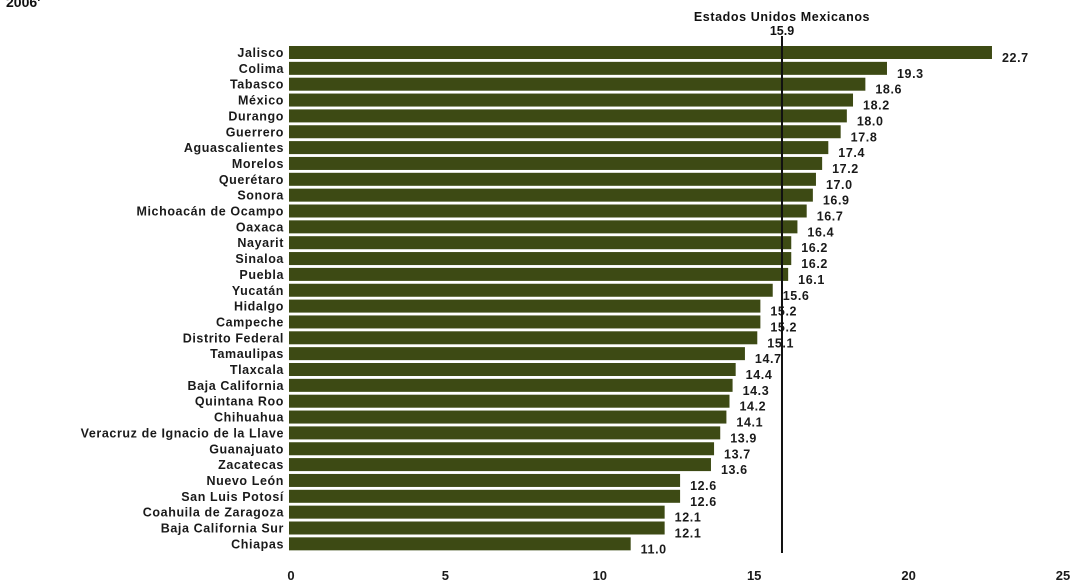 The image size is (1079, 584). Describe the element at coordinates (182, 433) in the screenshot. I see `category-label: Veracruz de Ignacio de la Llave` at that location.